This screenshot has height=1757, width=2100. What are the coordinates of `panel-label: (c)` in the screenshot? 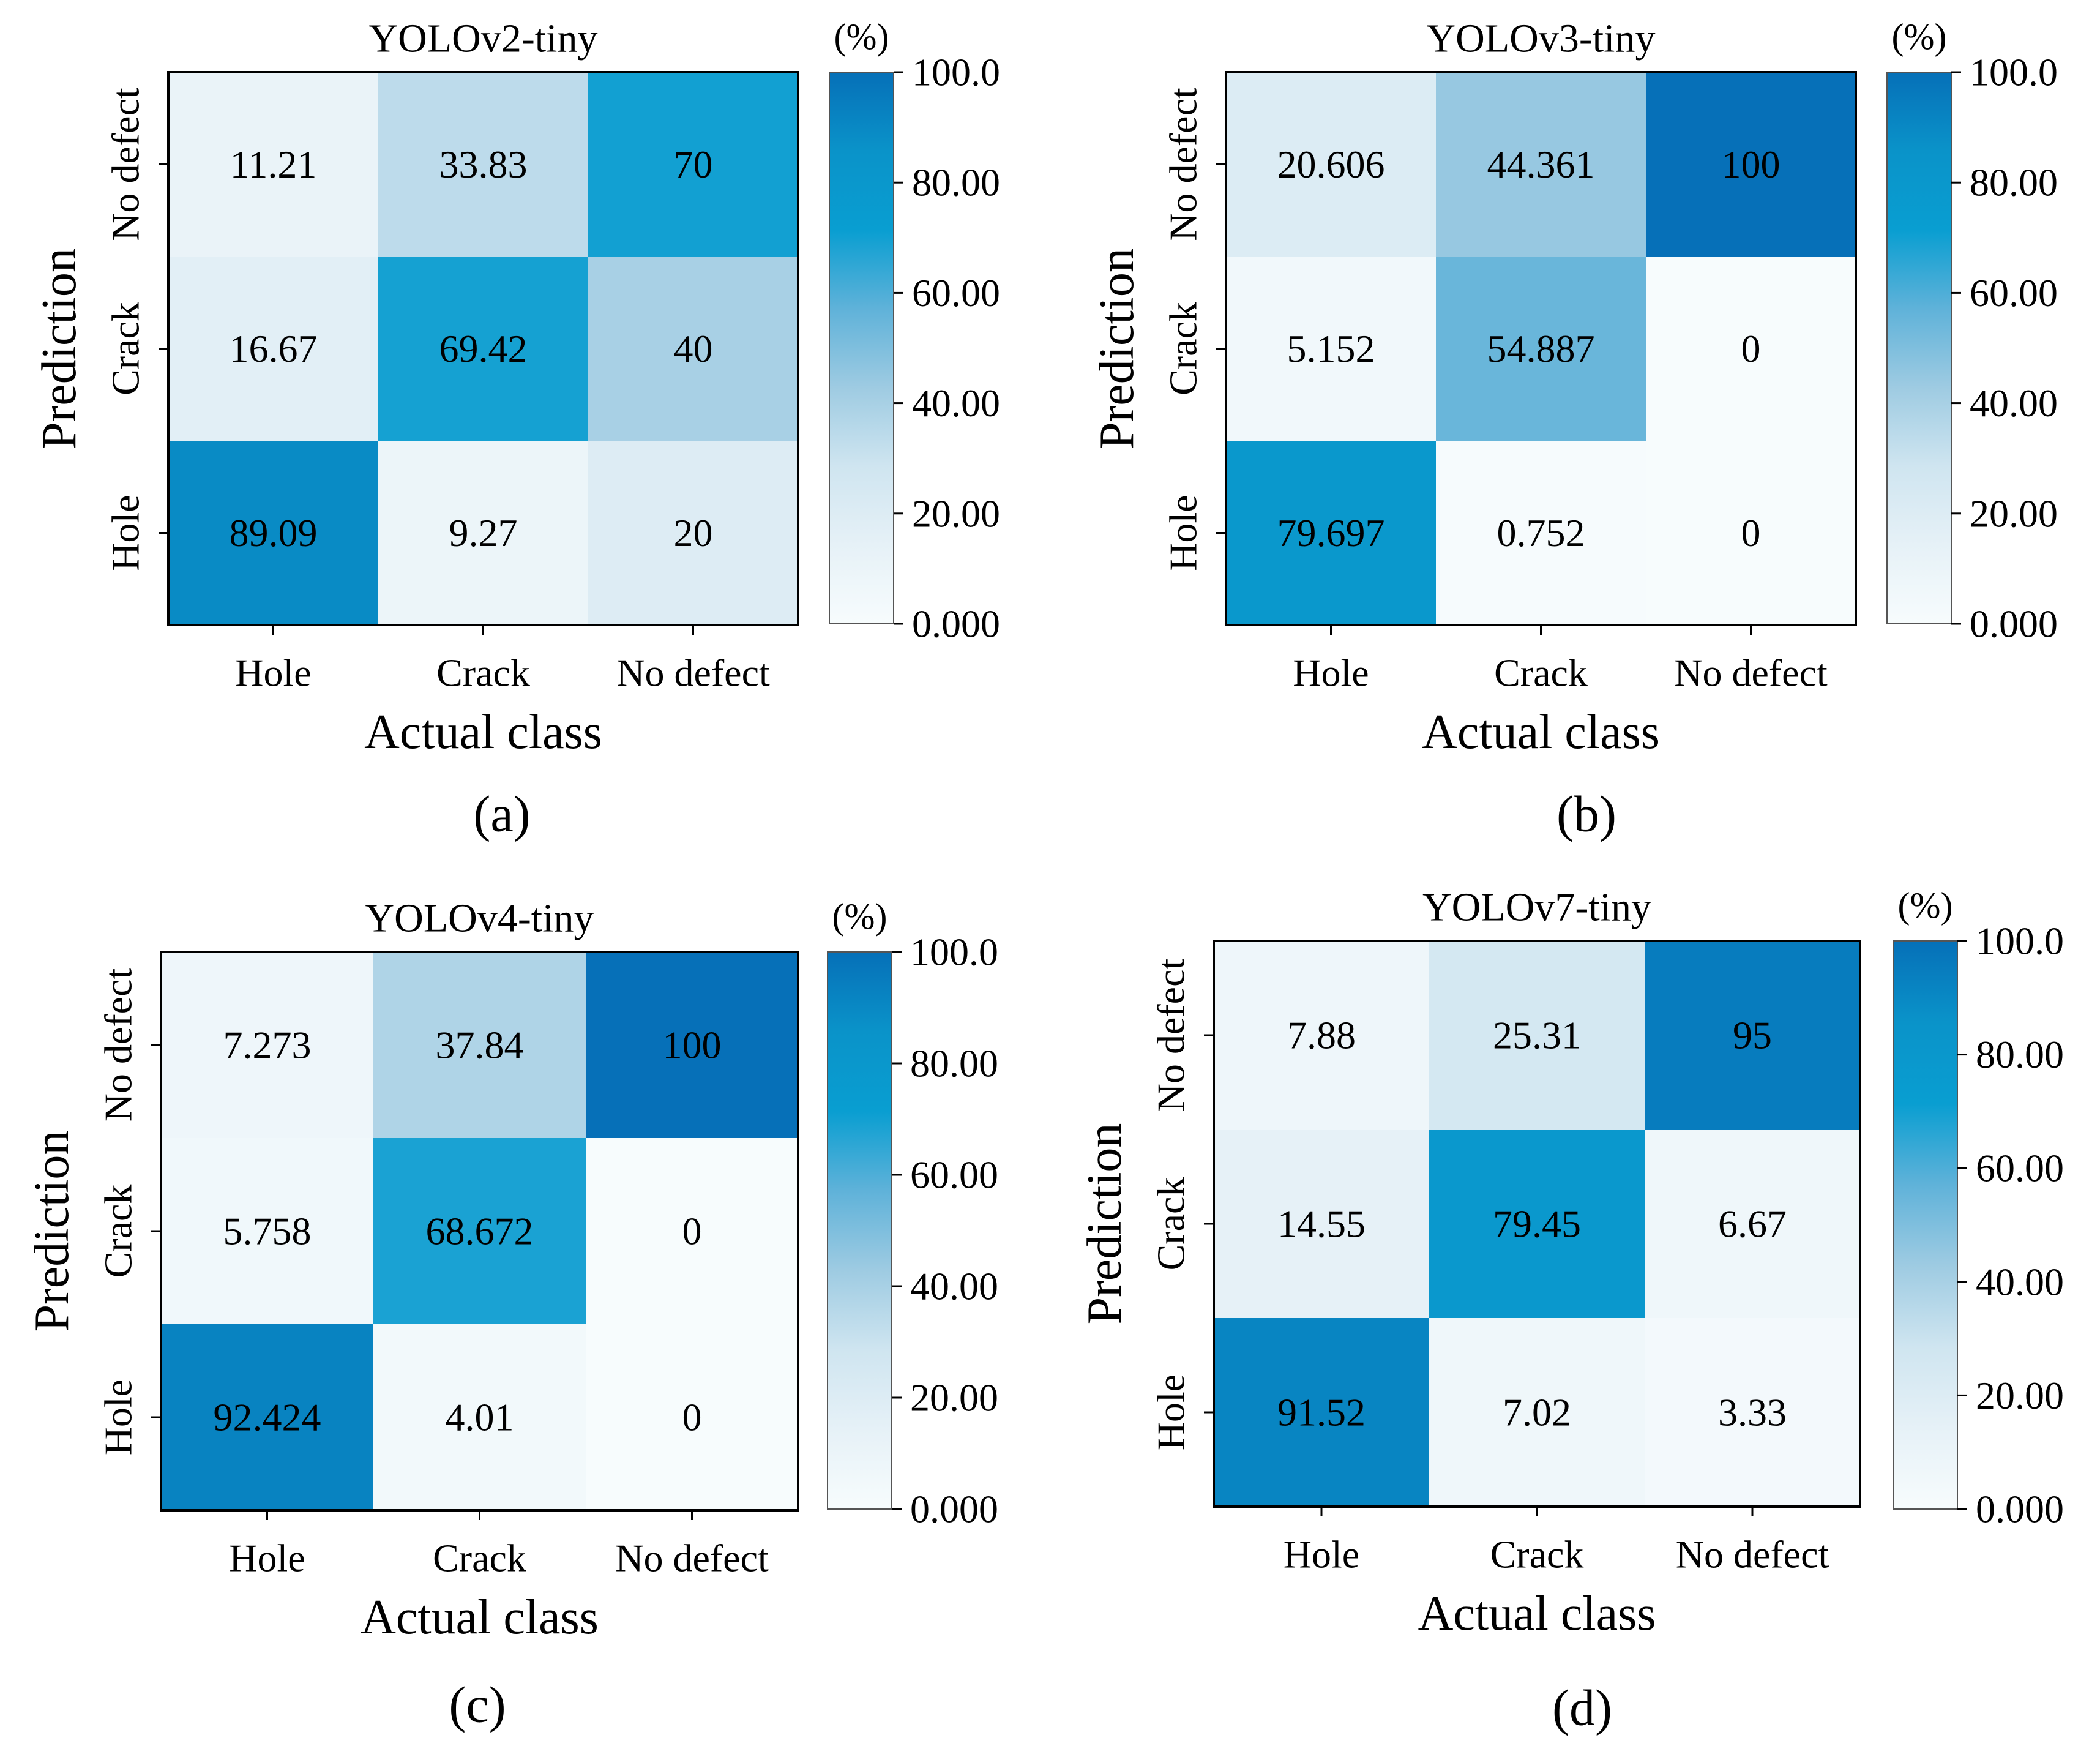 It's located at (477, 1705).